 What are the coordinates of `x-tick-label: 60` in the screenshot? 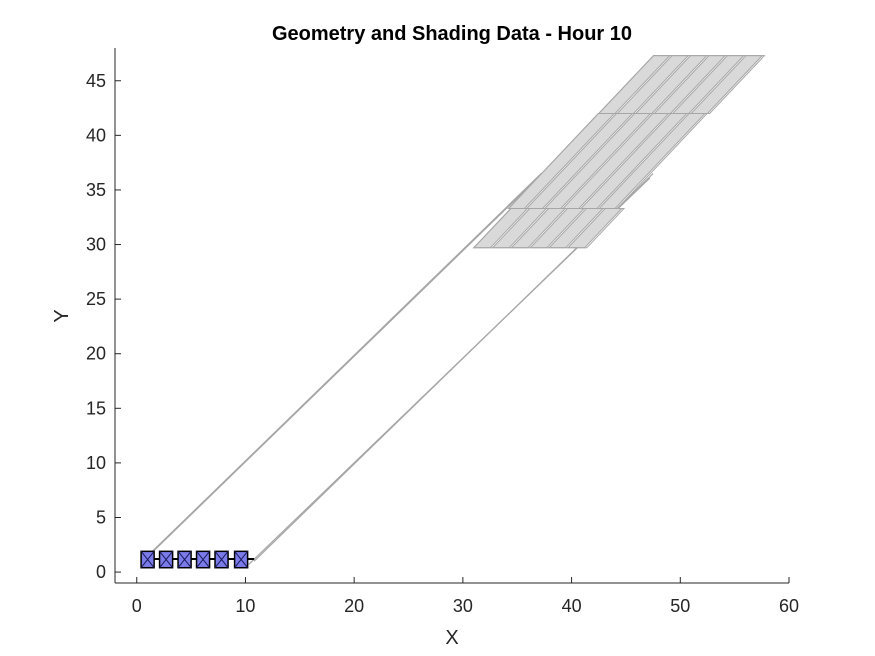 It's located at (789, 606).